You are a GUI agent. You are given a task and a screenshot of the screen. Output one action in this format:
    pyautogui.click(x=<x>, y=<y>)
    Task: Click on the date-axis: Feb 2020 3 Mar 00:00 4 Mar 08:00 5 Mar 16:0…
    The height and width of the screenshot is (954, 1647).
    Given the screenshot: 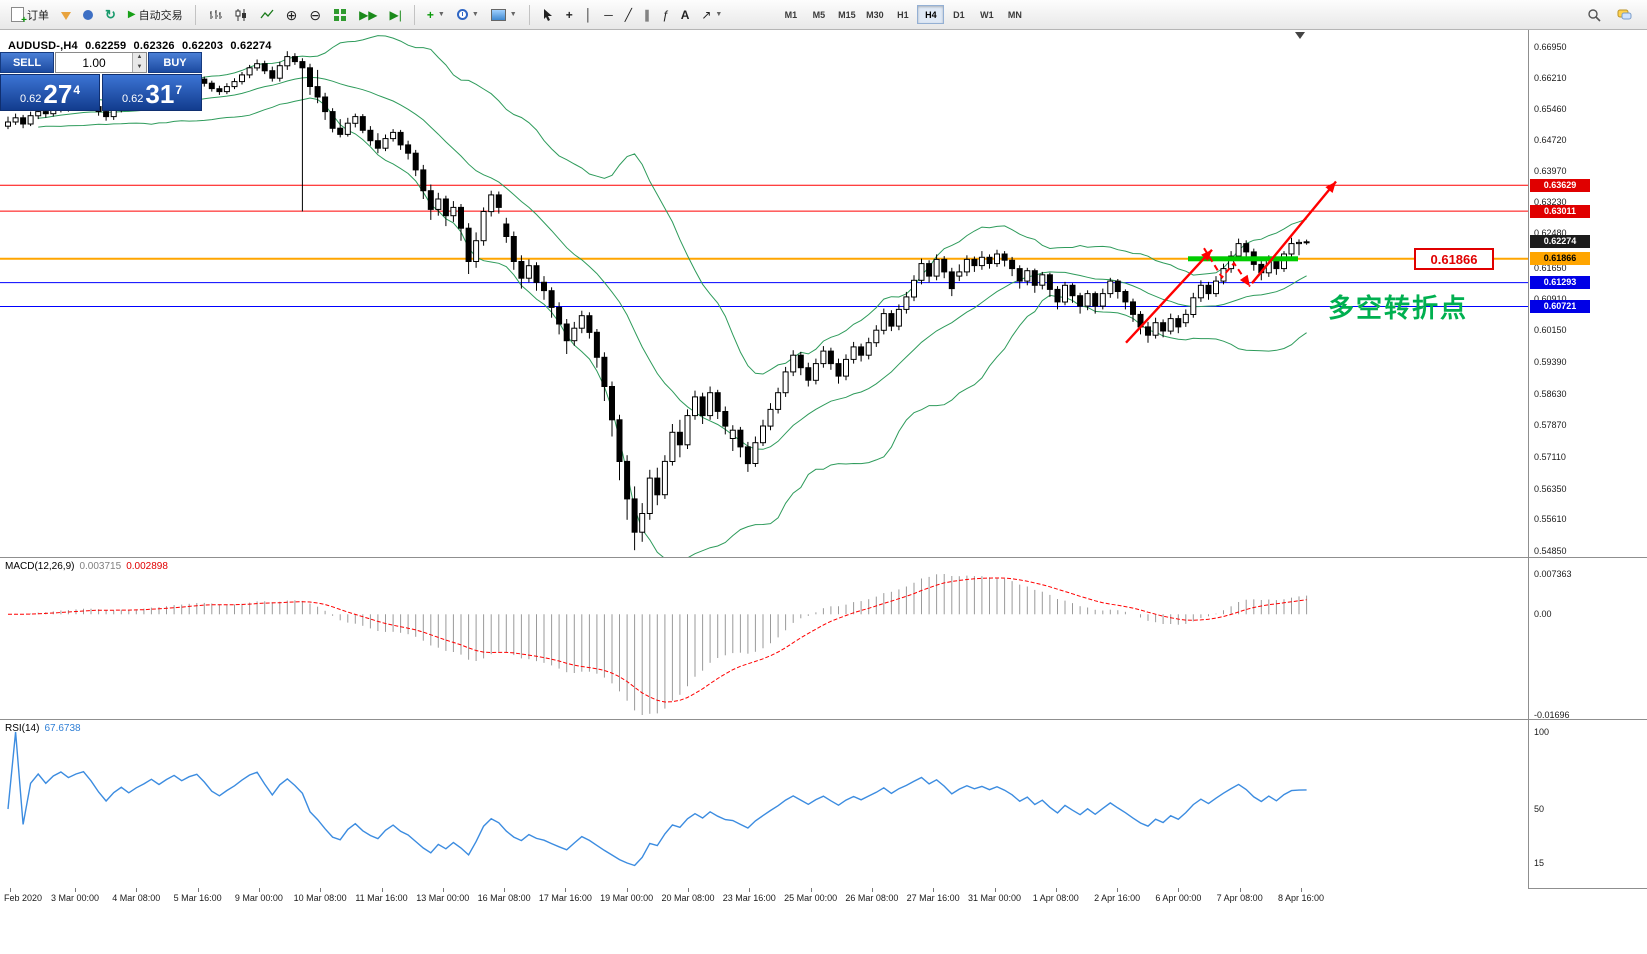 What is the action you would take?
    pyautogui.click(x=764, y=899)
    